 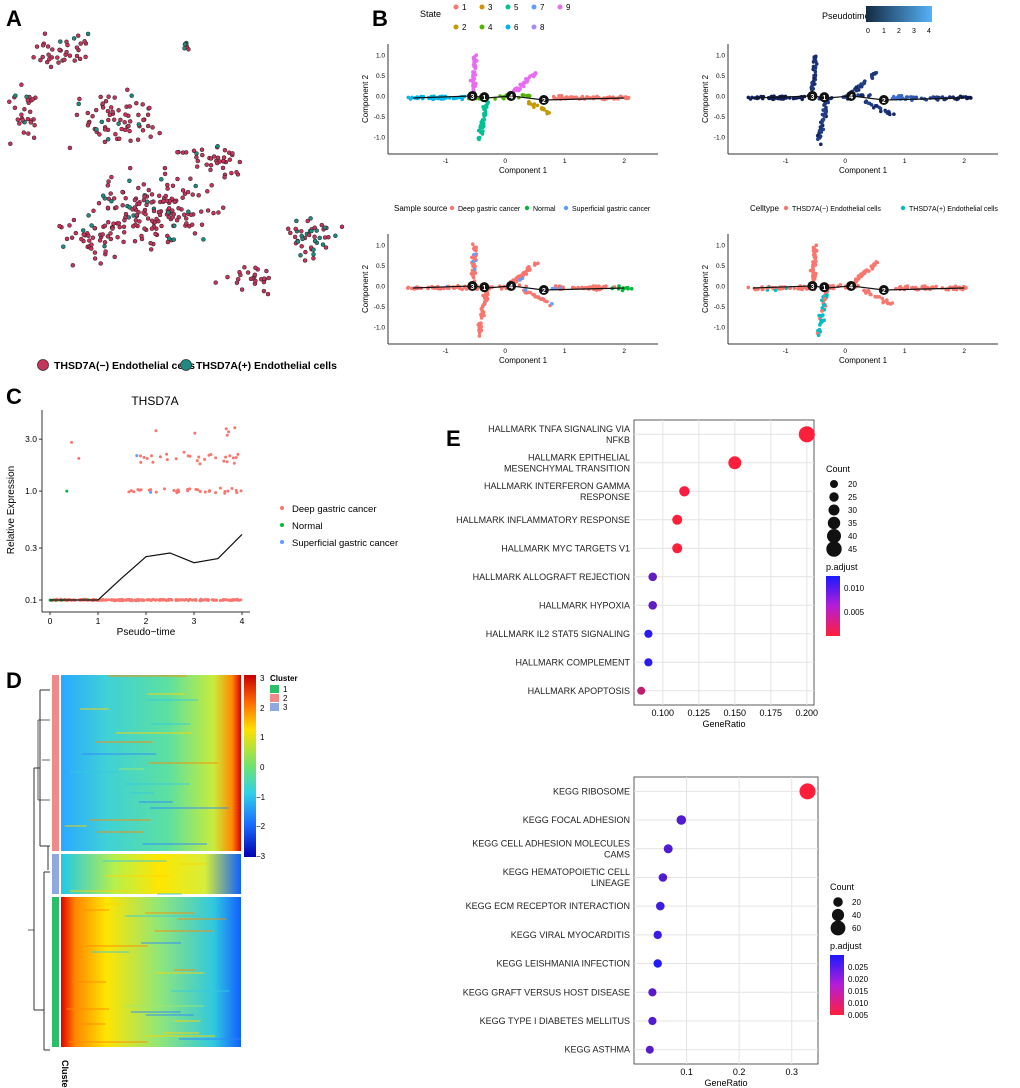 I want to click on c-y-tick: 0.1, so click(x=31, y=600).